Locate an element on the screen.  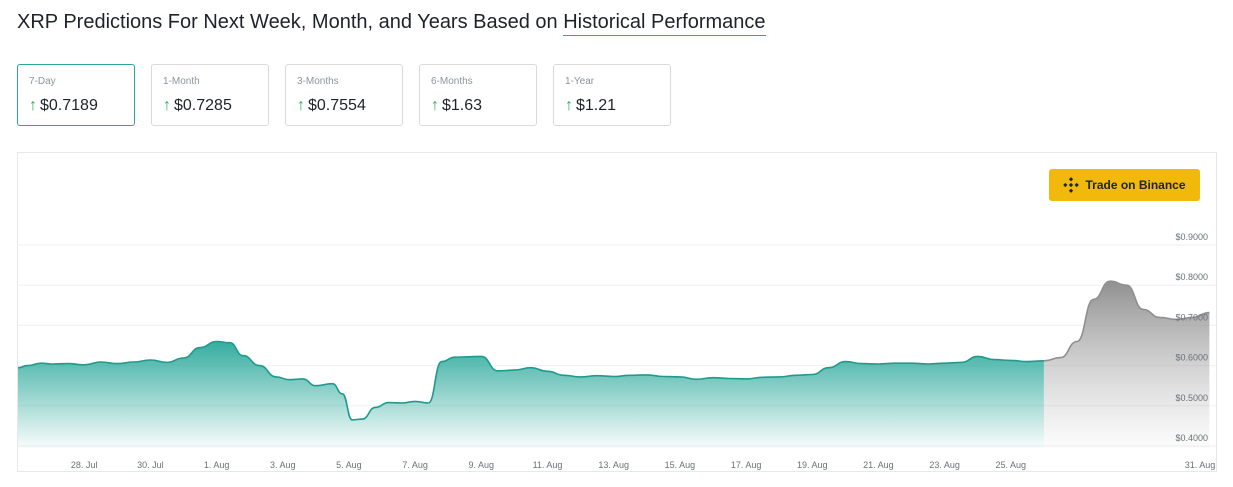
x-tick-label: 1. Aug is located at coordinates (217, 465).